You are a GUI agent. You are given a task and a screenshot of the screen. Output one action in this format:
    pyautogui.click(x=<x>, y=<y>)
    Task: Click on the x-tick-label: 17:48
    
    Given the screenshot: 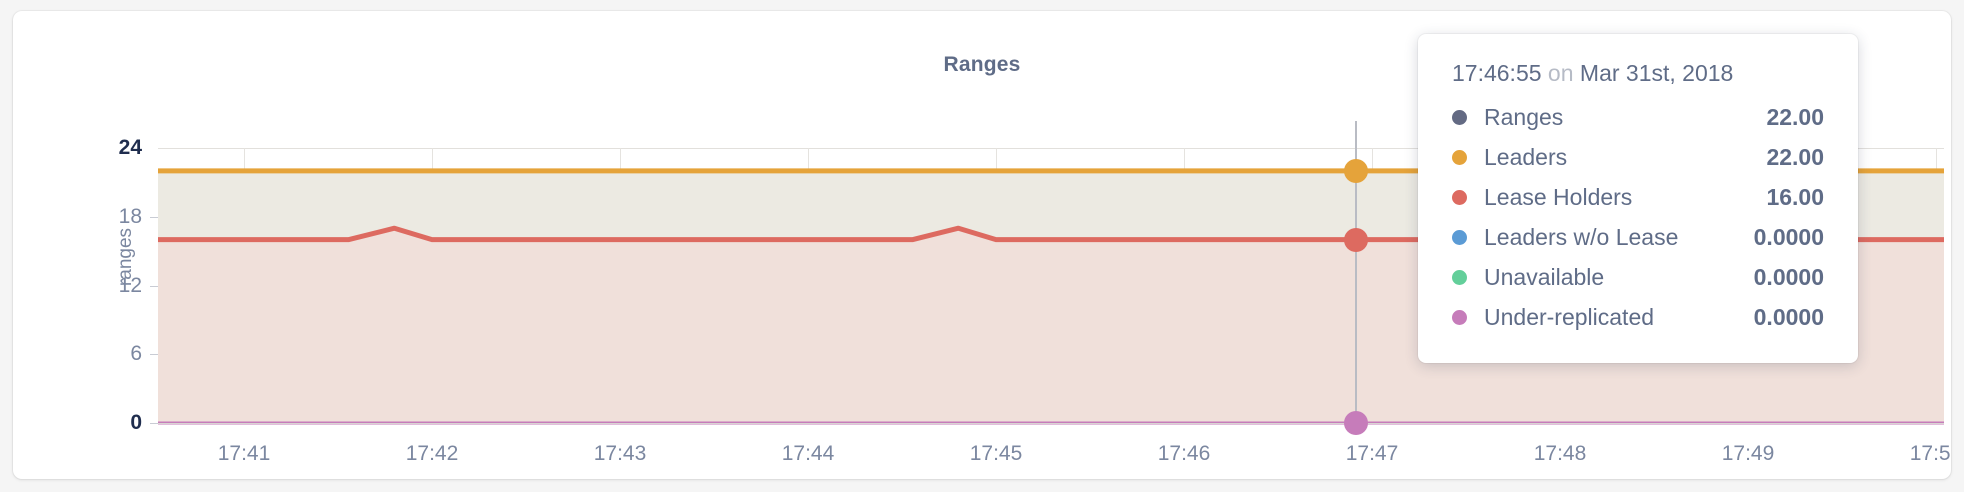 What is the action you would take?
    pyautogui.click(x=1560, y=453)
    